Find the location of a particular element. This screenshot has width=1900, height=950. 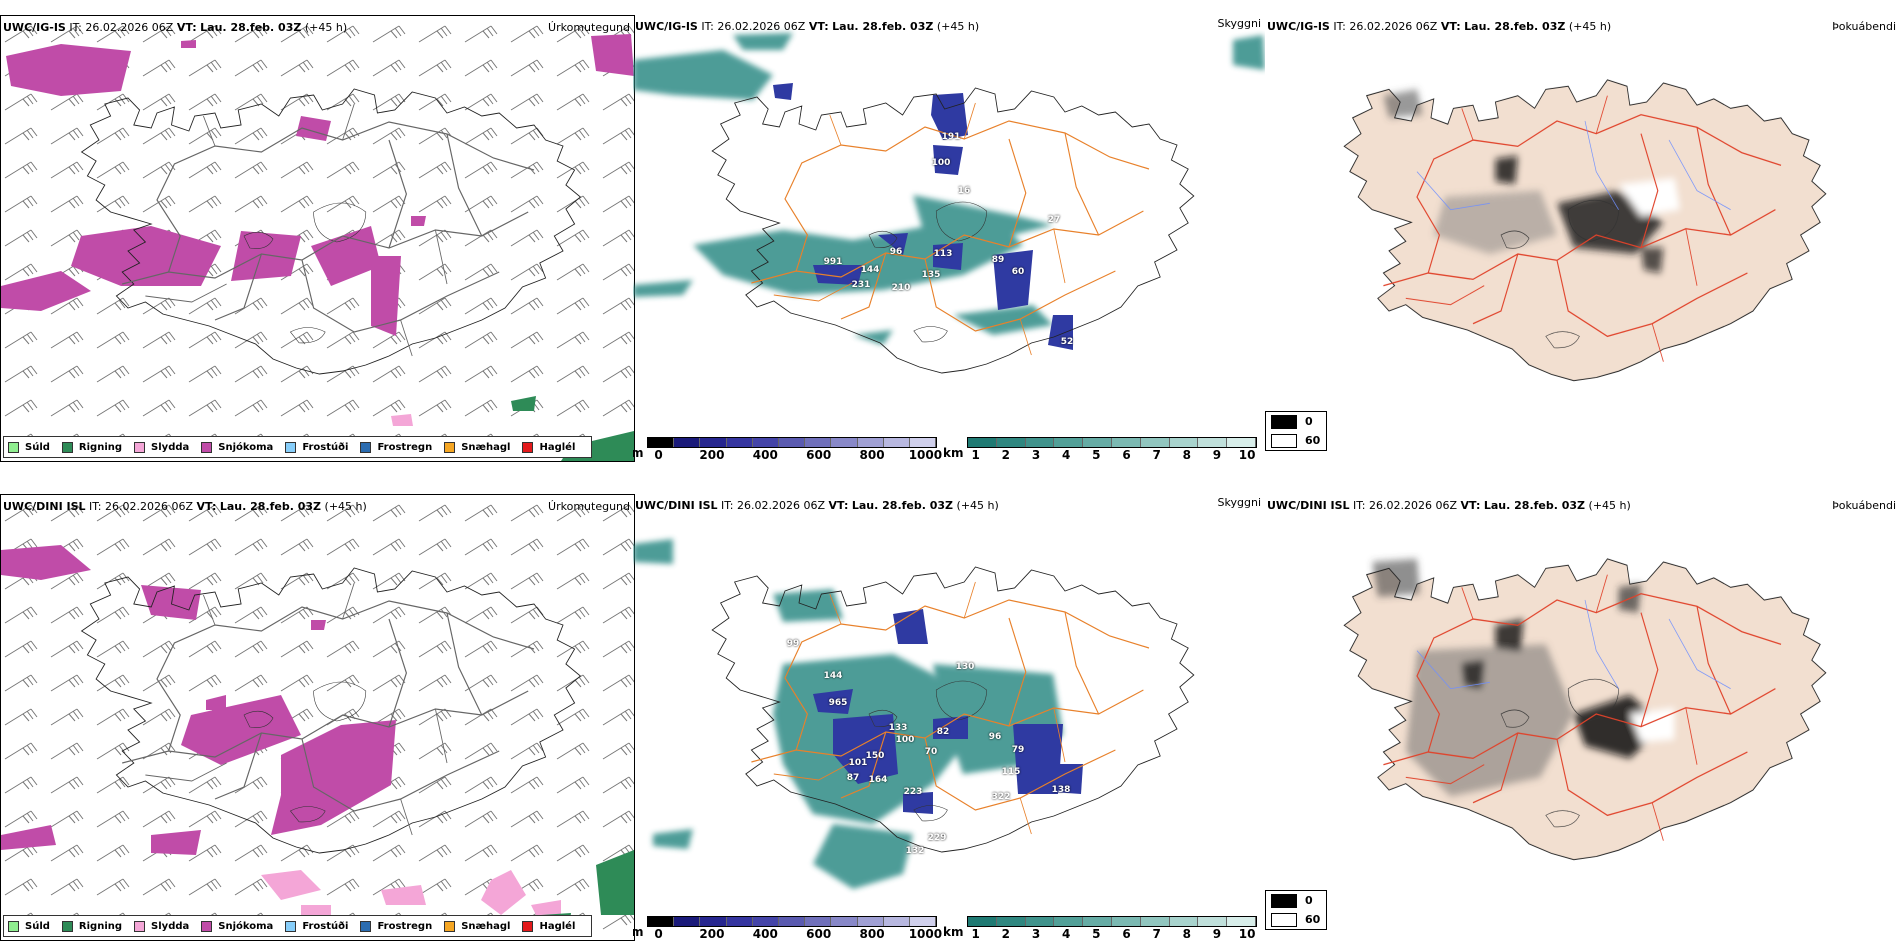

legend-item-frostudi: Frostúði is located at coordinates (316, 447).